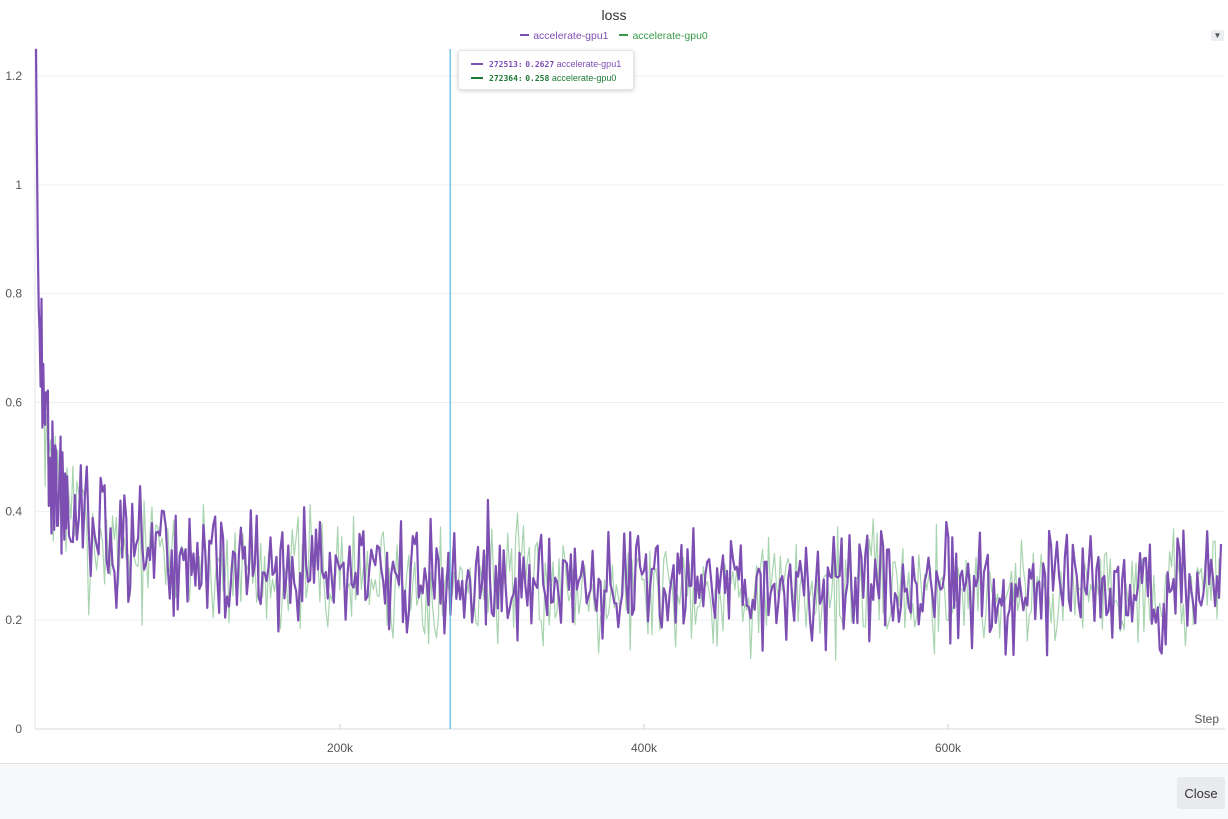 Image resolution: width=1228 pixels, height=819 pixels. What do you see at coordinates (584, 78) in the screenshot?
I see `tooltip-name-gpu0: accelerate-gpu0` at bounding box center [584, 78].